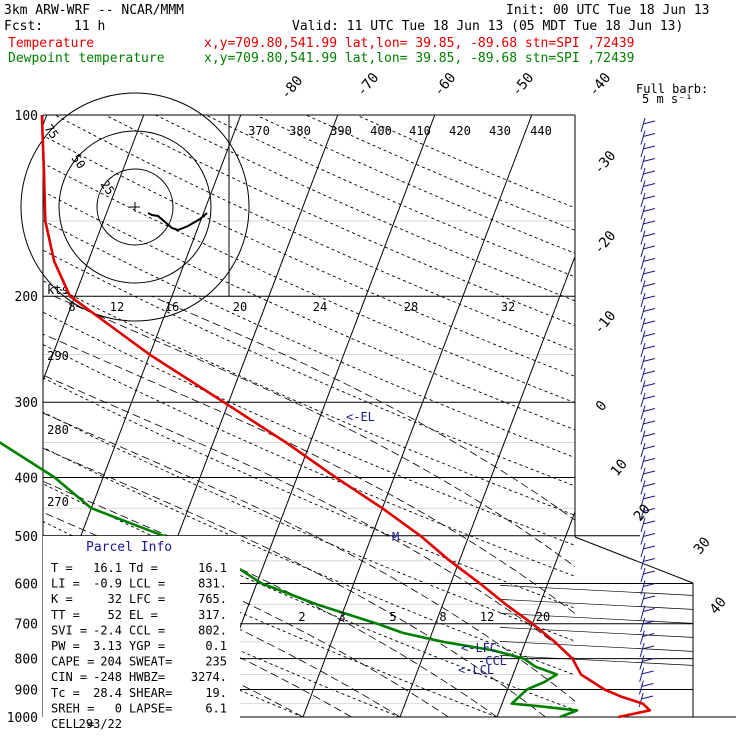 The height and width of the screenshot is (744, 740). I want to click on parcel-info-cell: 204, so click(111, 662).